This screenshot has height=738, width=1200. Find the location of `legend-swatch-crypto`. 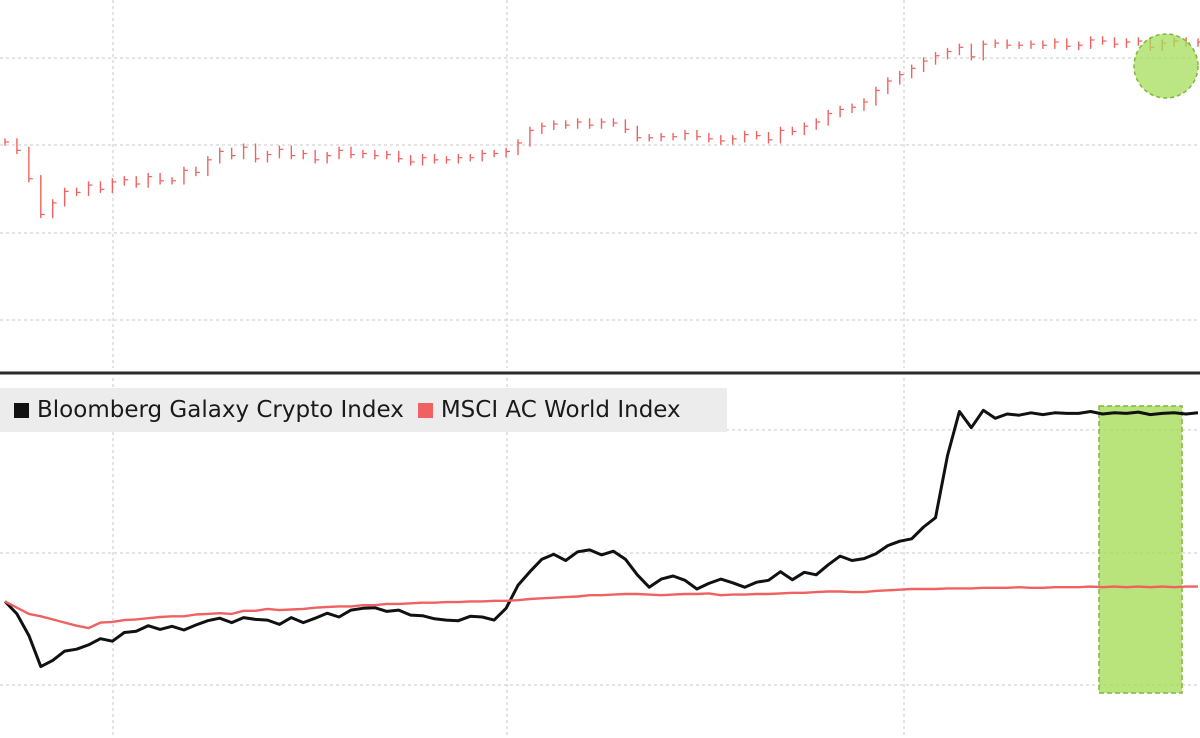

legend-swatch-crypto is located at coordinates (21, 410).